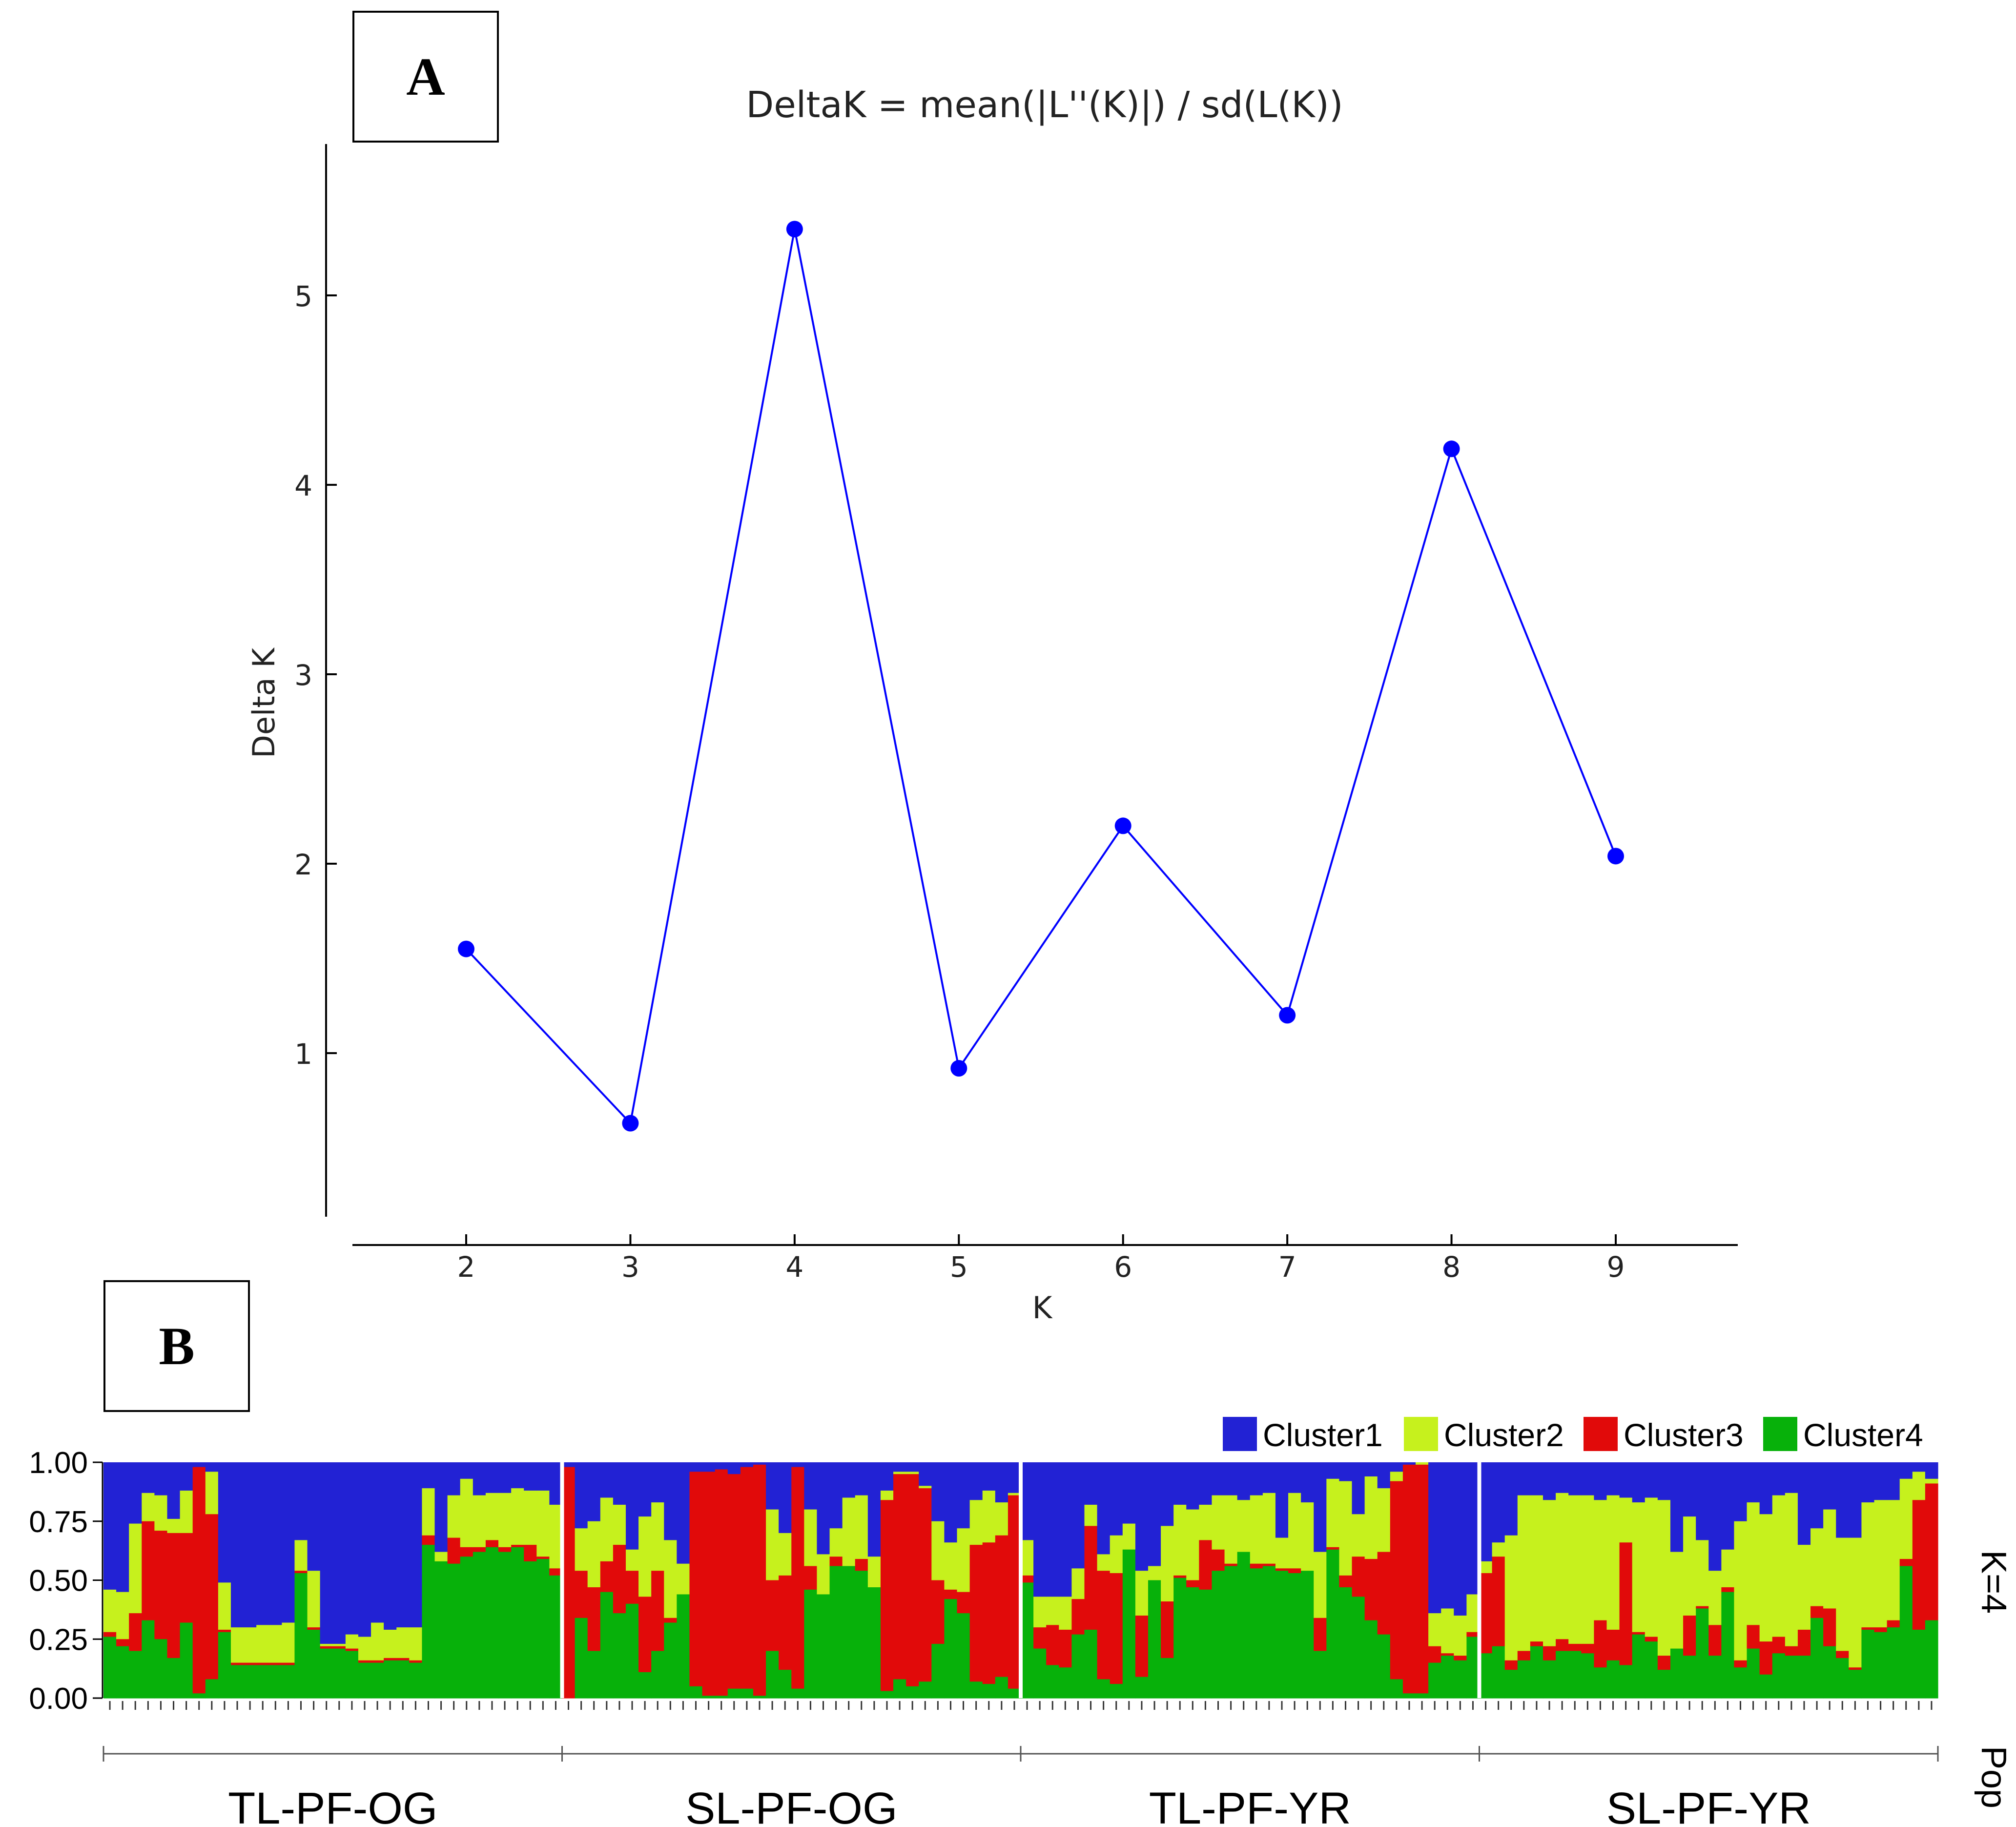  I want to click on panel-a-letter: A, so click(426, 76).